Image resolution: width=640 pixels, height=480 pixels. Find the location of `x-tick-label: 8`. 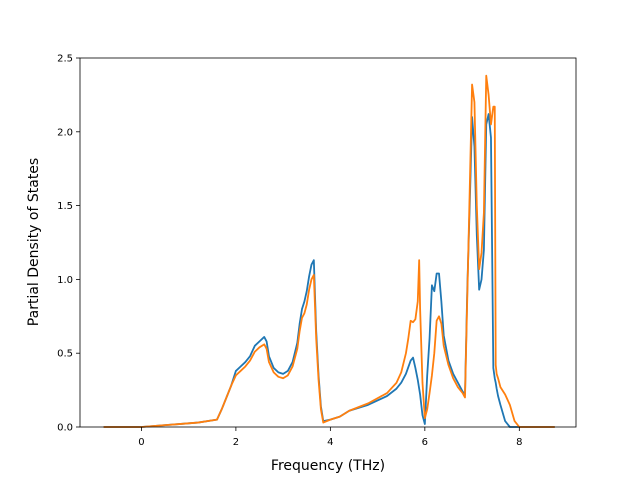

x-tick-label: 8 is located at coordinates (519, 442).